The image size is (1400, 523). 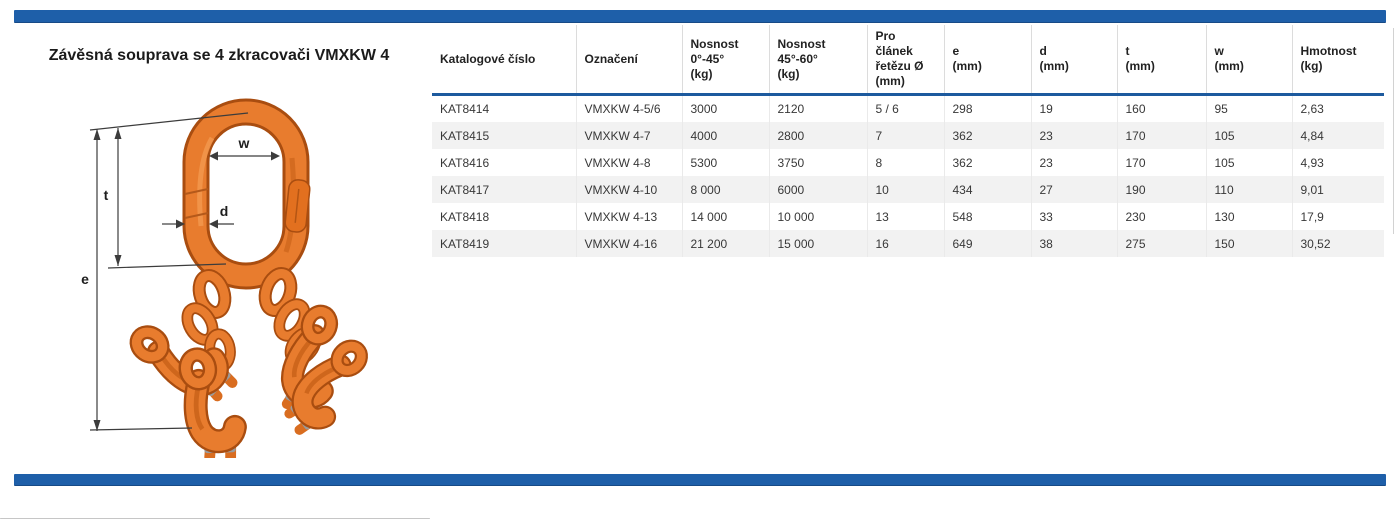 What do you see at coordinates (224, 211) in the screenshot?
I see `dim-label-d: d` at bounding box center [224, 211].